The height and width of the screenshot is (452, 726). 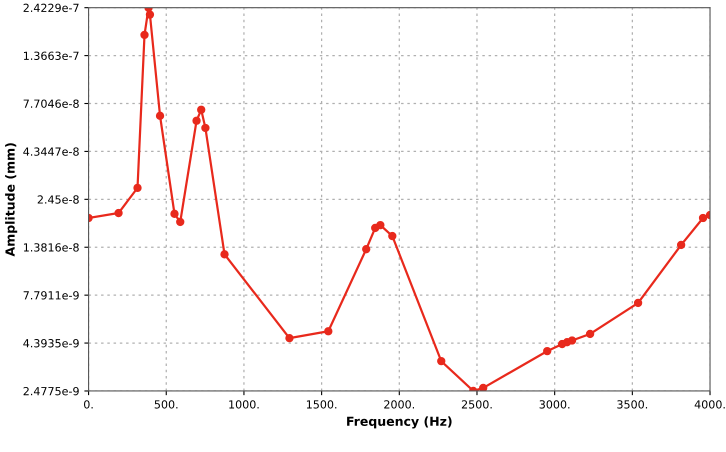 What do you see at coordinates (477, 404) in the screenshot?
I see `x-tick-label: 2500.` at bounding box center [477, 404].